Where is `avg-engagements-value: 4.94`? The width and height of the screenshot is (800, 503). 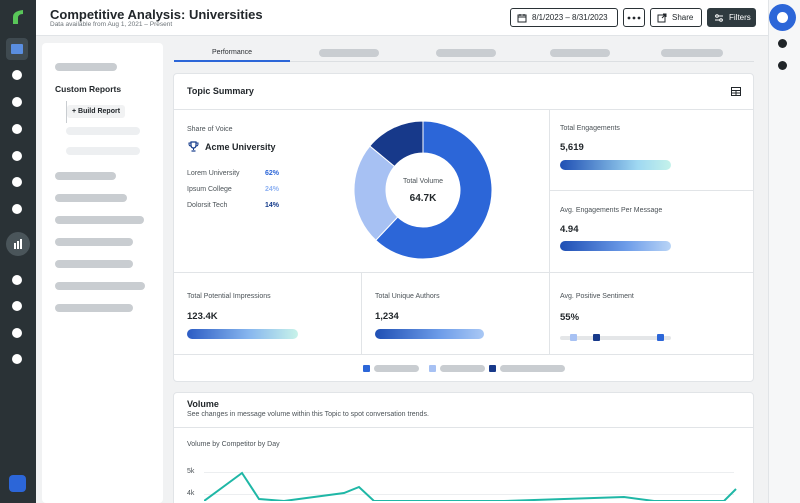 avg-engagements-value: 4.94 is located at coordinates (569, 229).